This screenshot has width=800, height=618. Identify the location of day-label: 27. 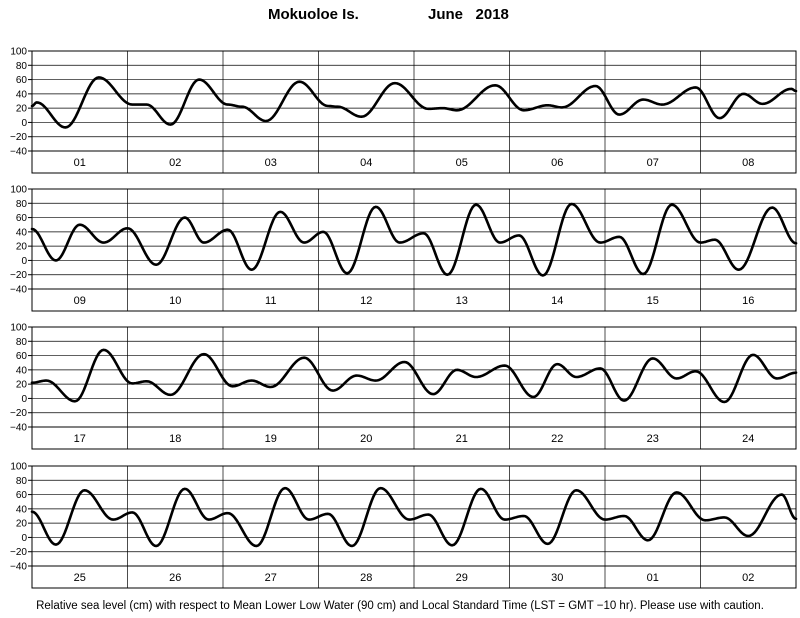
(271, 578).